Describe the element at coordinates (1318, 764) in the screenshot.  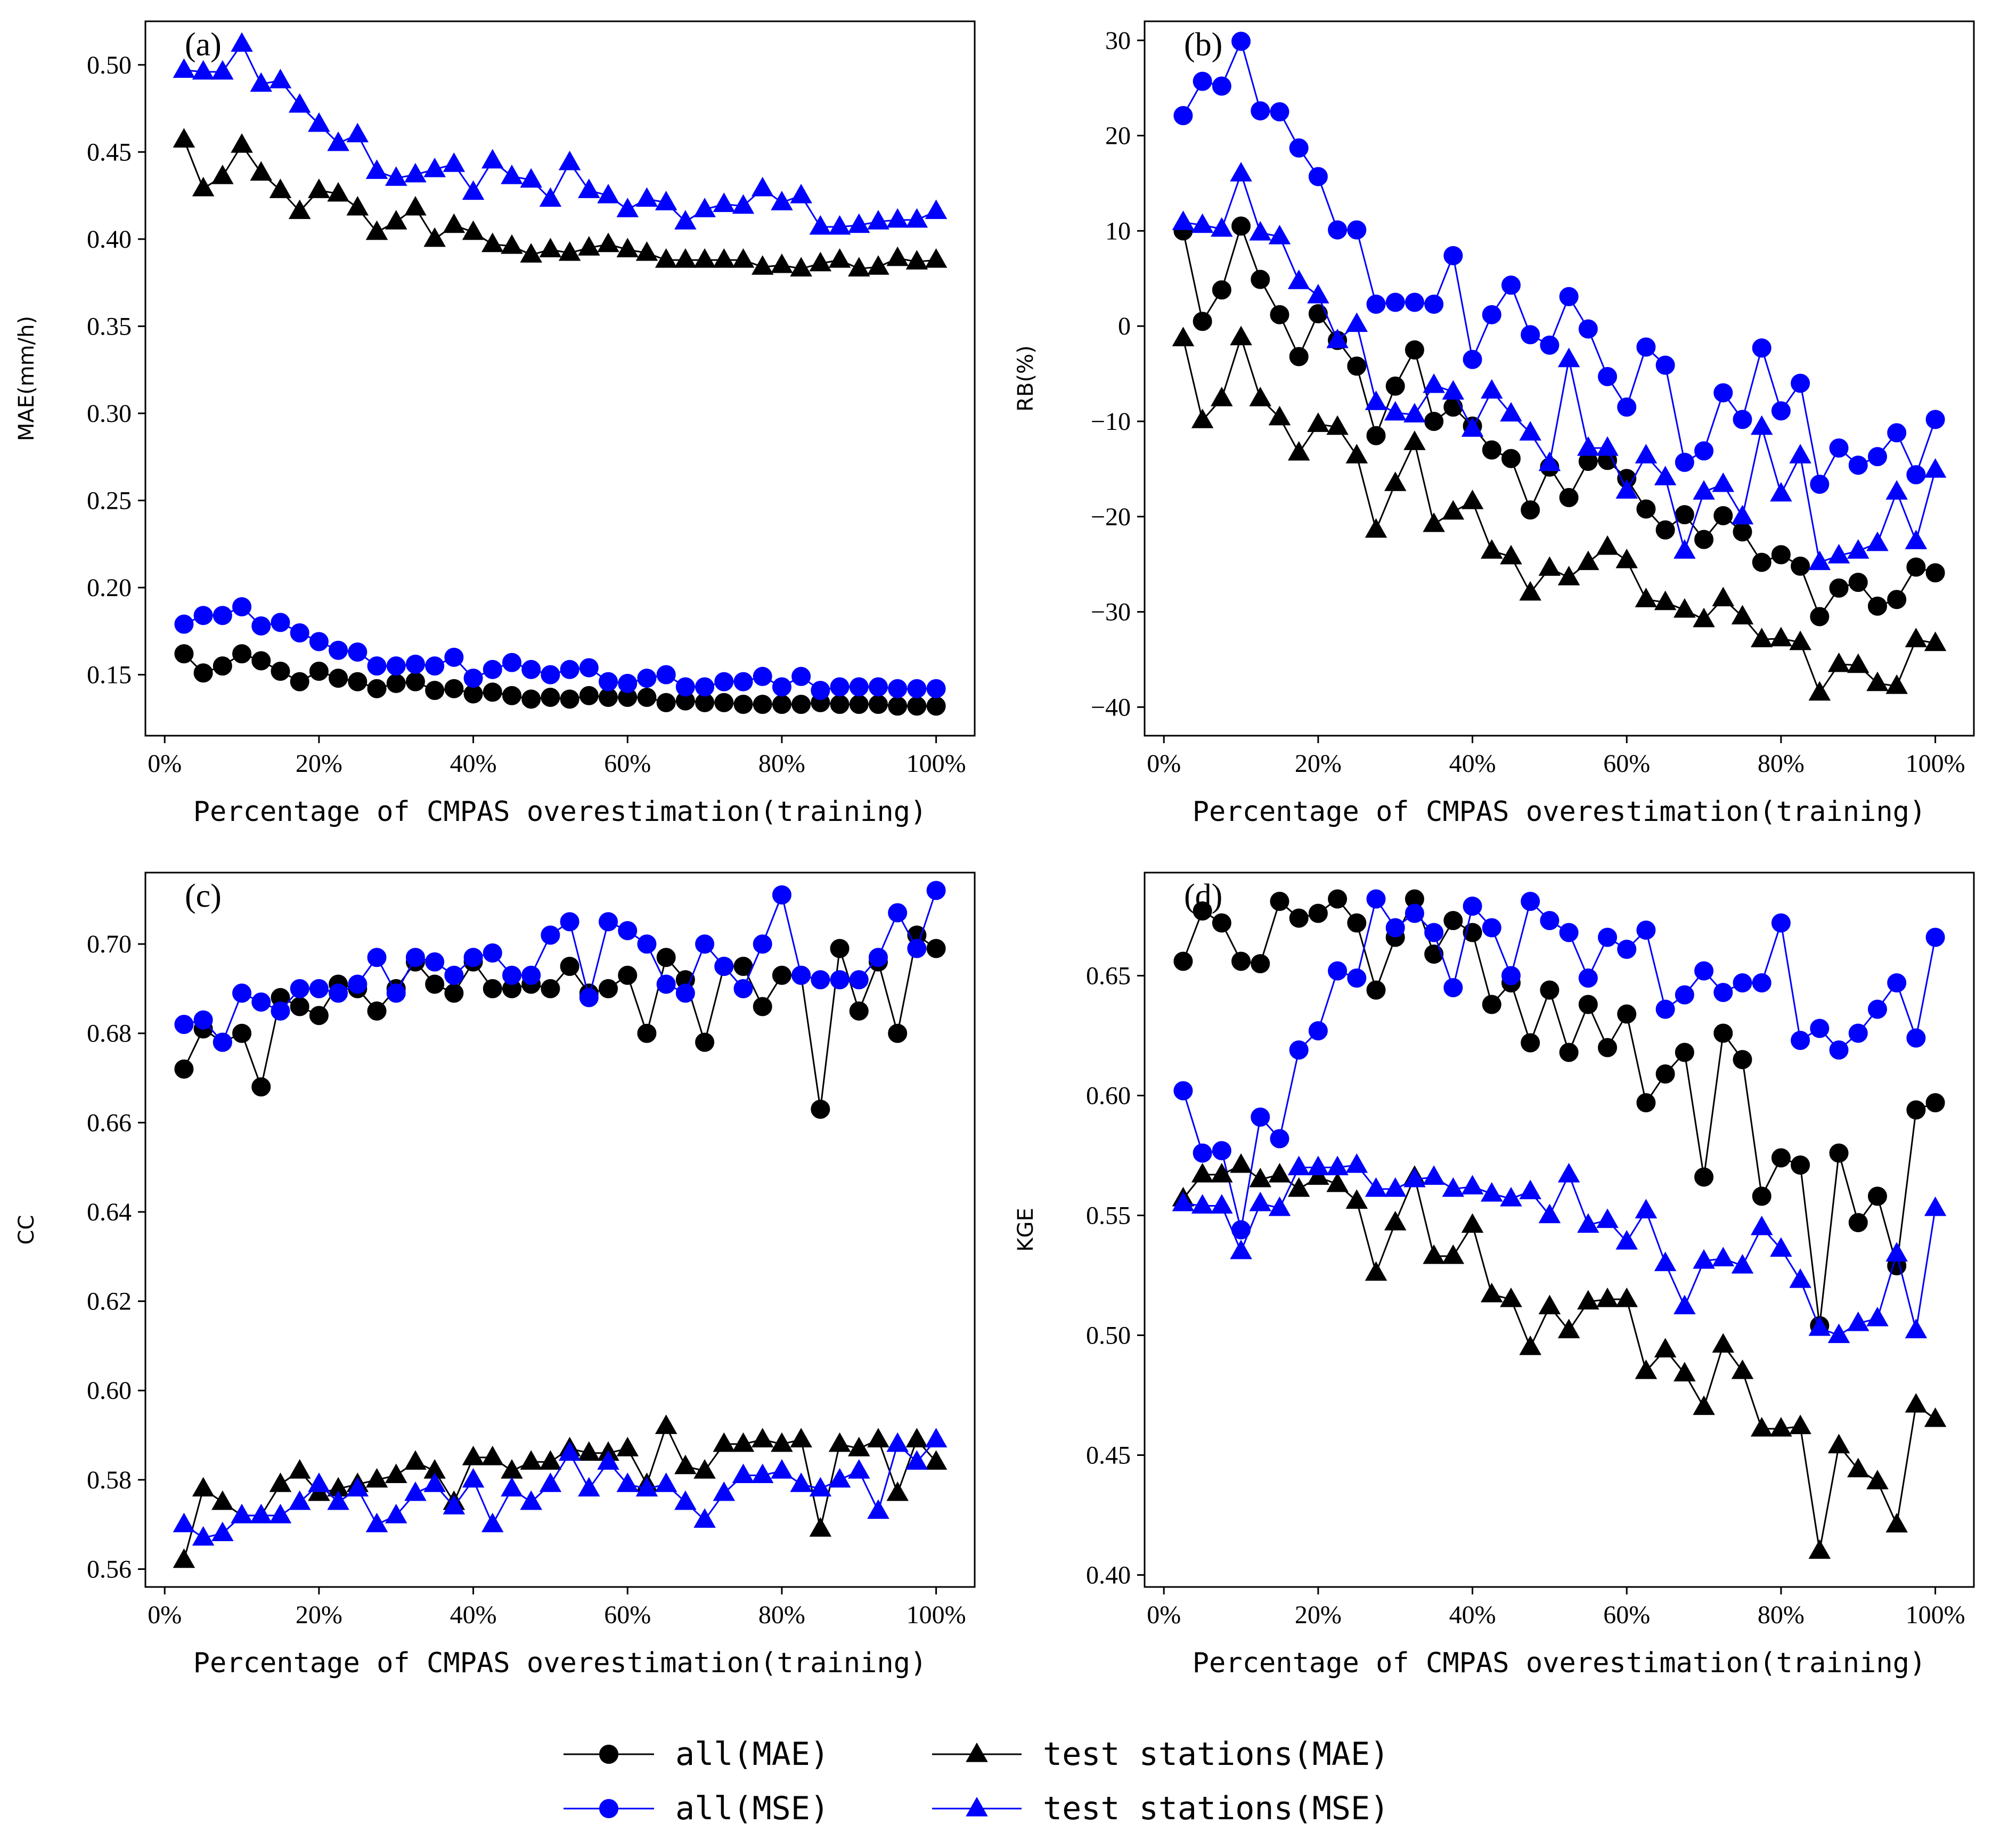
I see `x-tick-label: 20%` at that location.